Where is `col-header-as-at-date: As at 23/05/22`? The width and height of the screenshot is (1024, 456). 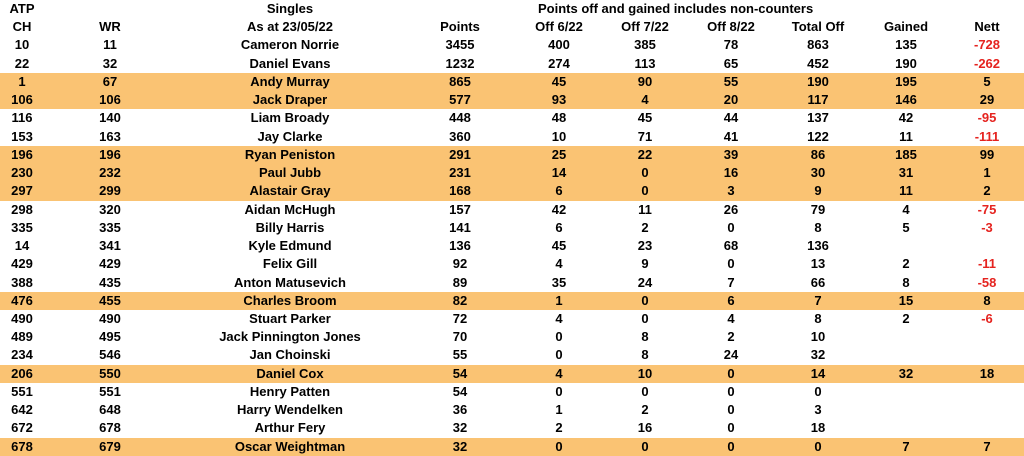
col-header-as-at-date: As at 23/05/22 is located at coordinates (289, 27).